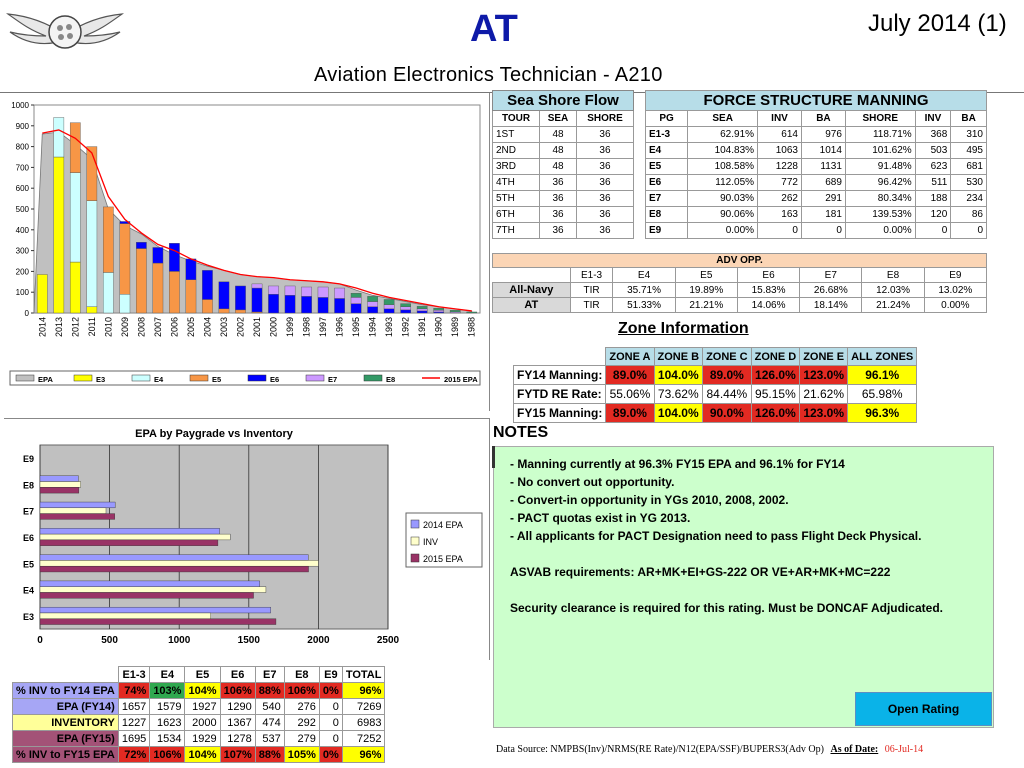 This screenshot has height=768, width=1024. Describe the element at coordinates (854, 749) in the screenshot. I see `as-of-label: As of Date:` at that location.